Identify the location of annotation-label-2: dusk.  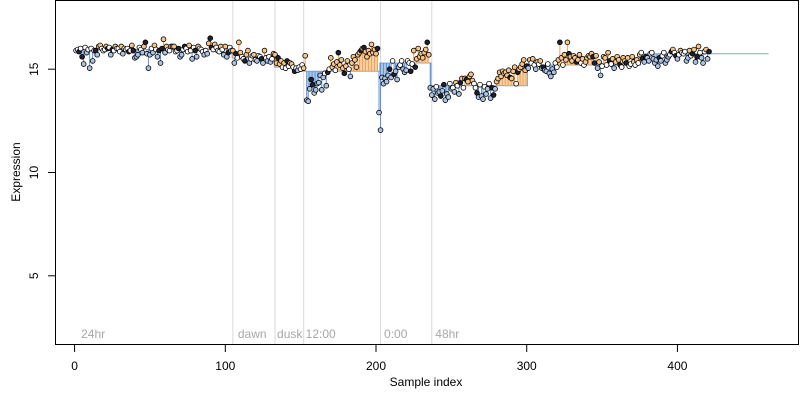
(290, 334).